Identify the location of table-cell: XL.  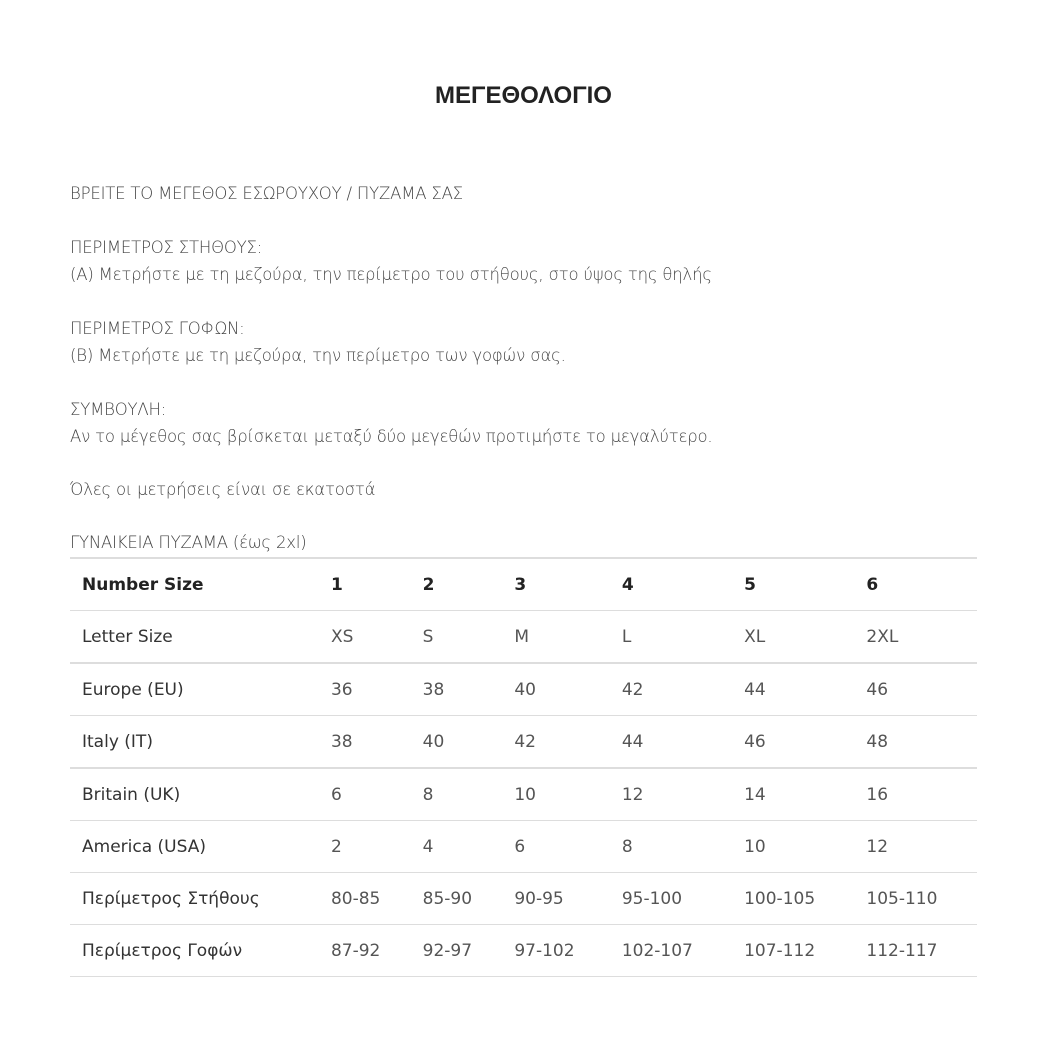
(805, 637).